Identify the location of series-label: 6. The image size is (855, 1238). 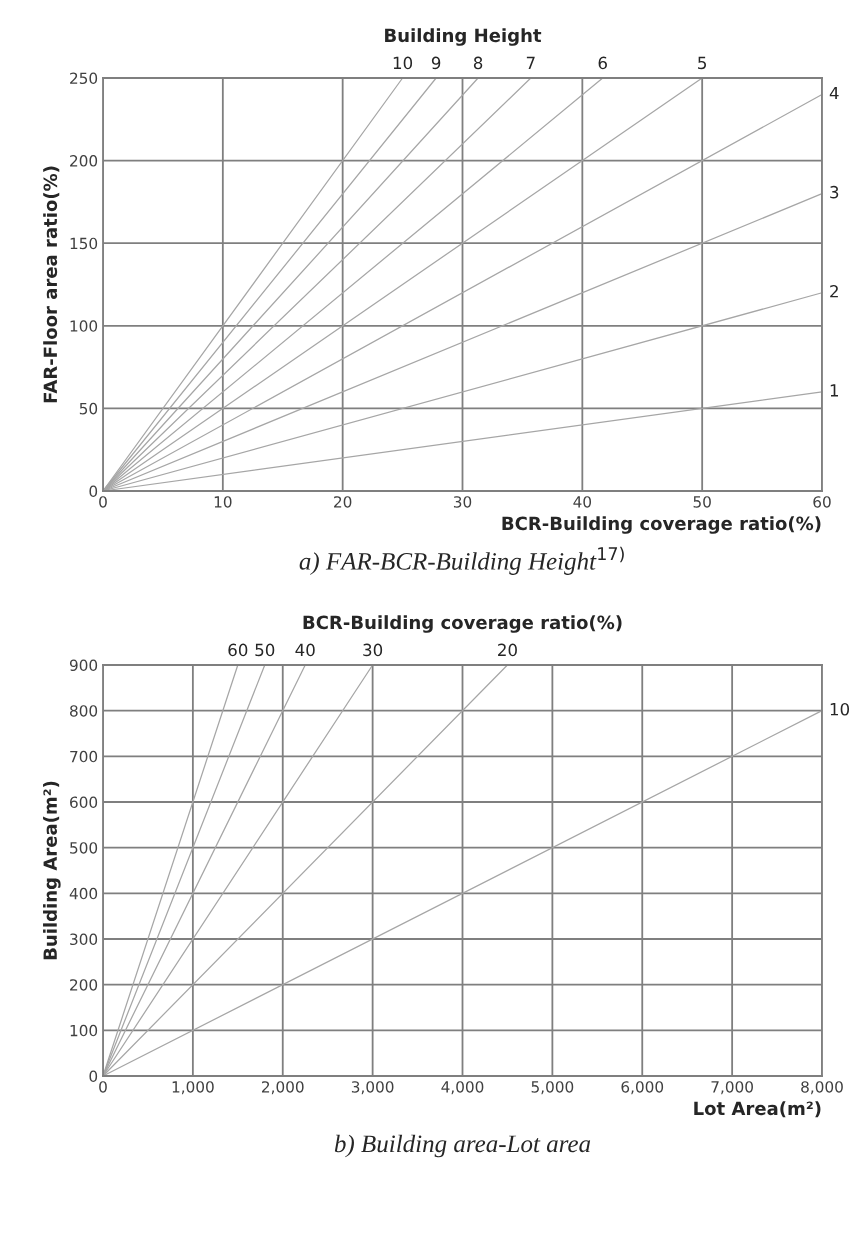
(602, 63).